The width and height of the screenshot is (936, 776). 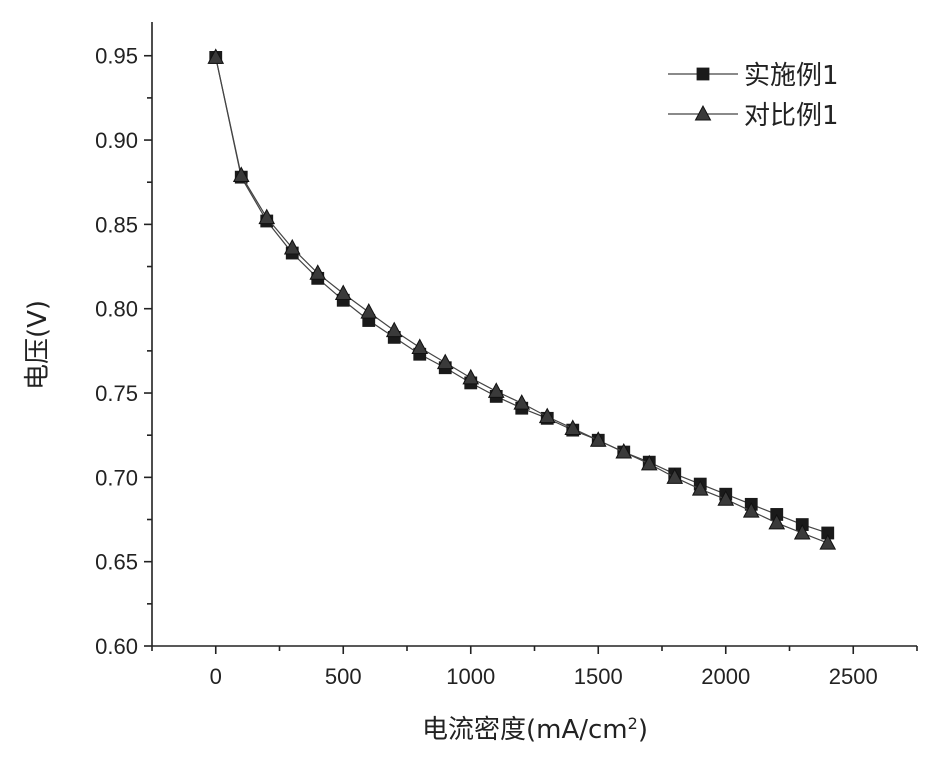 What do you see at coordinates (598, 676) in the screenshot?
I see `x-tick-label: 1500` at bounding box center [598, 676].